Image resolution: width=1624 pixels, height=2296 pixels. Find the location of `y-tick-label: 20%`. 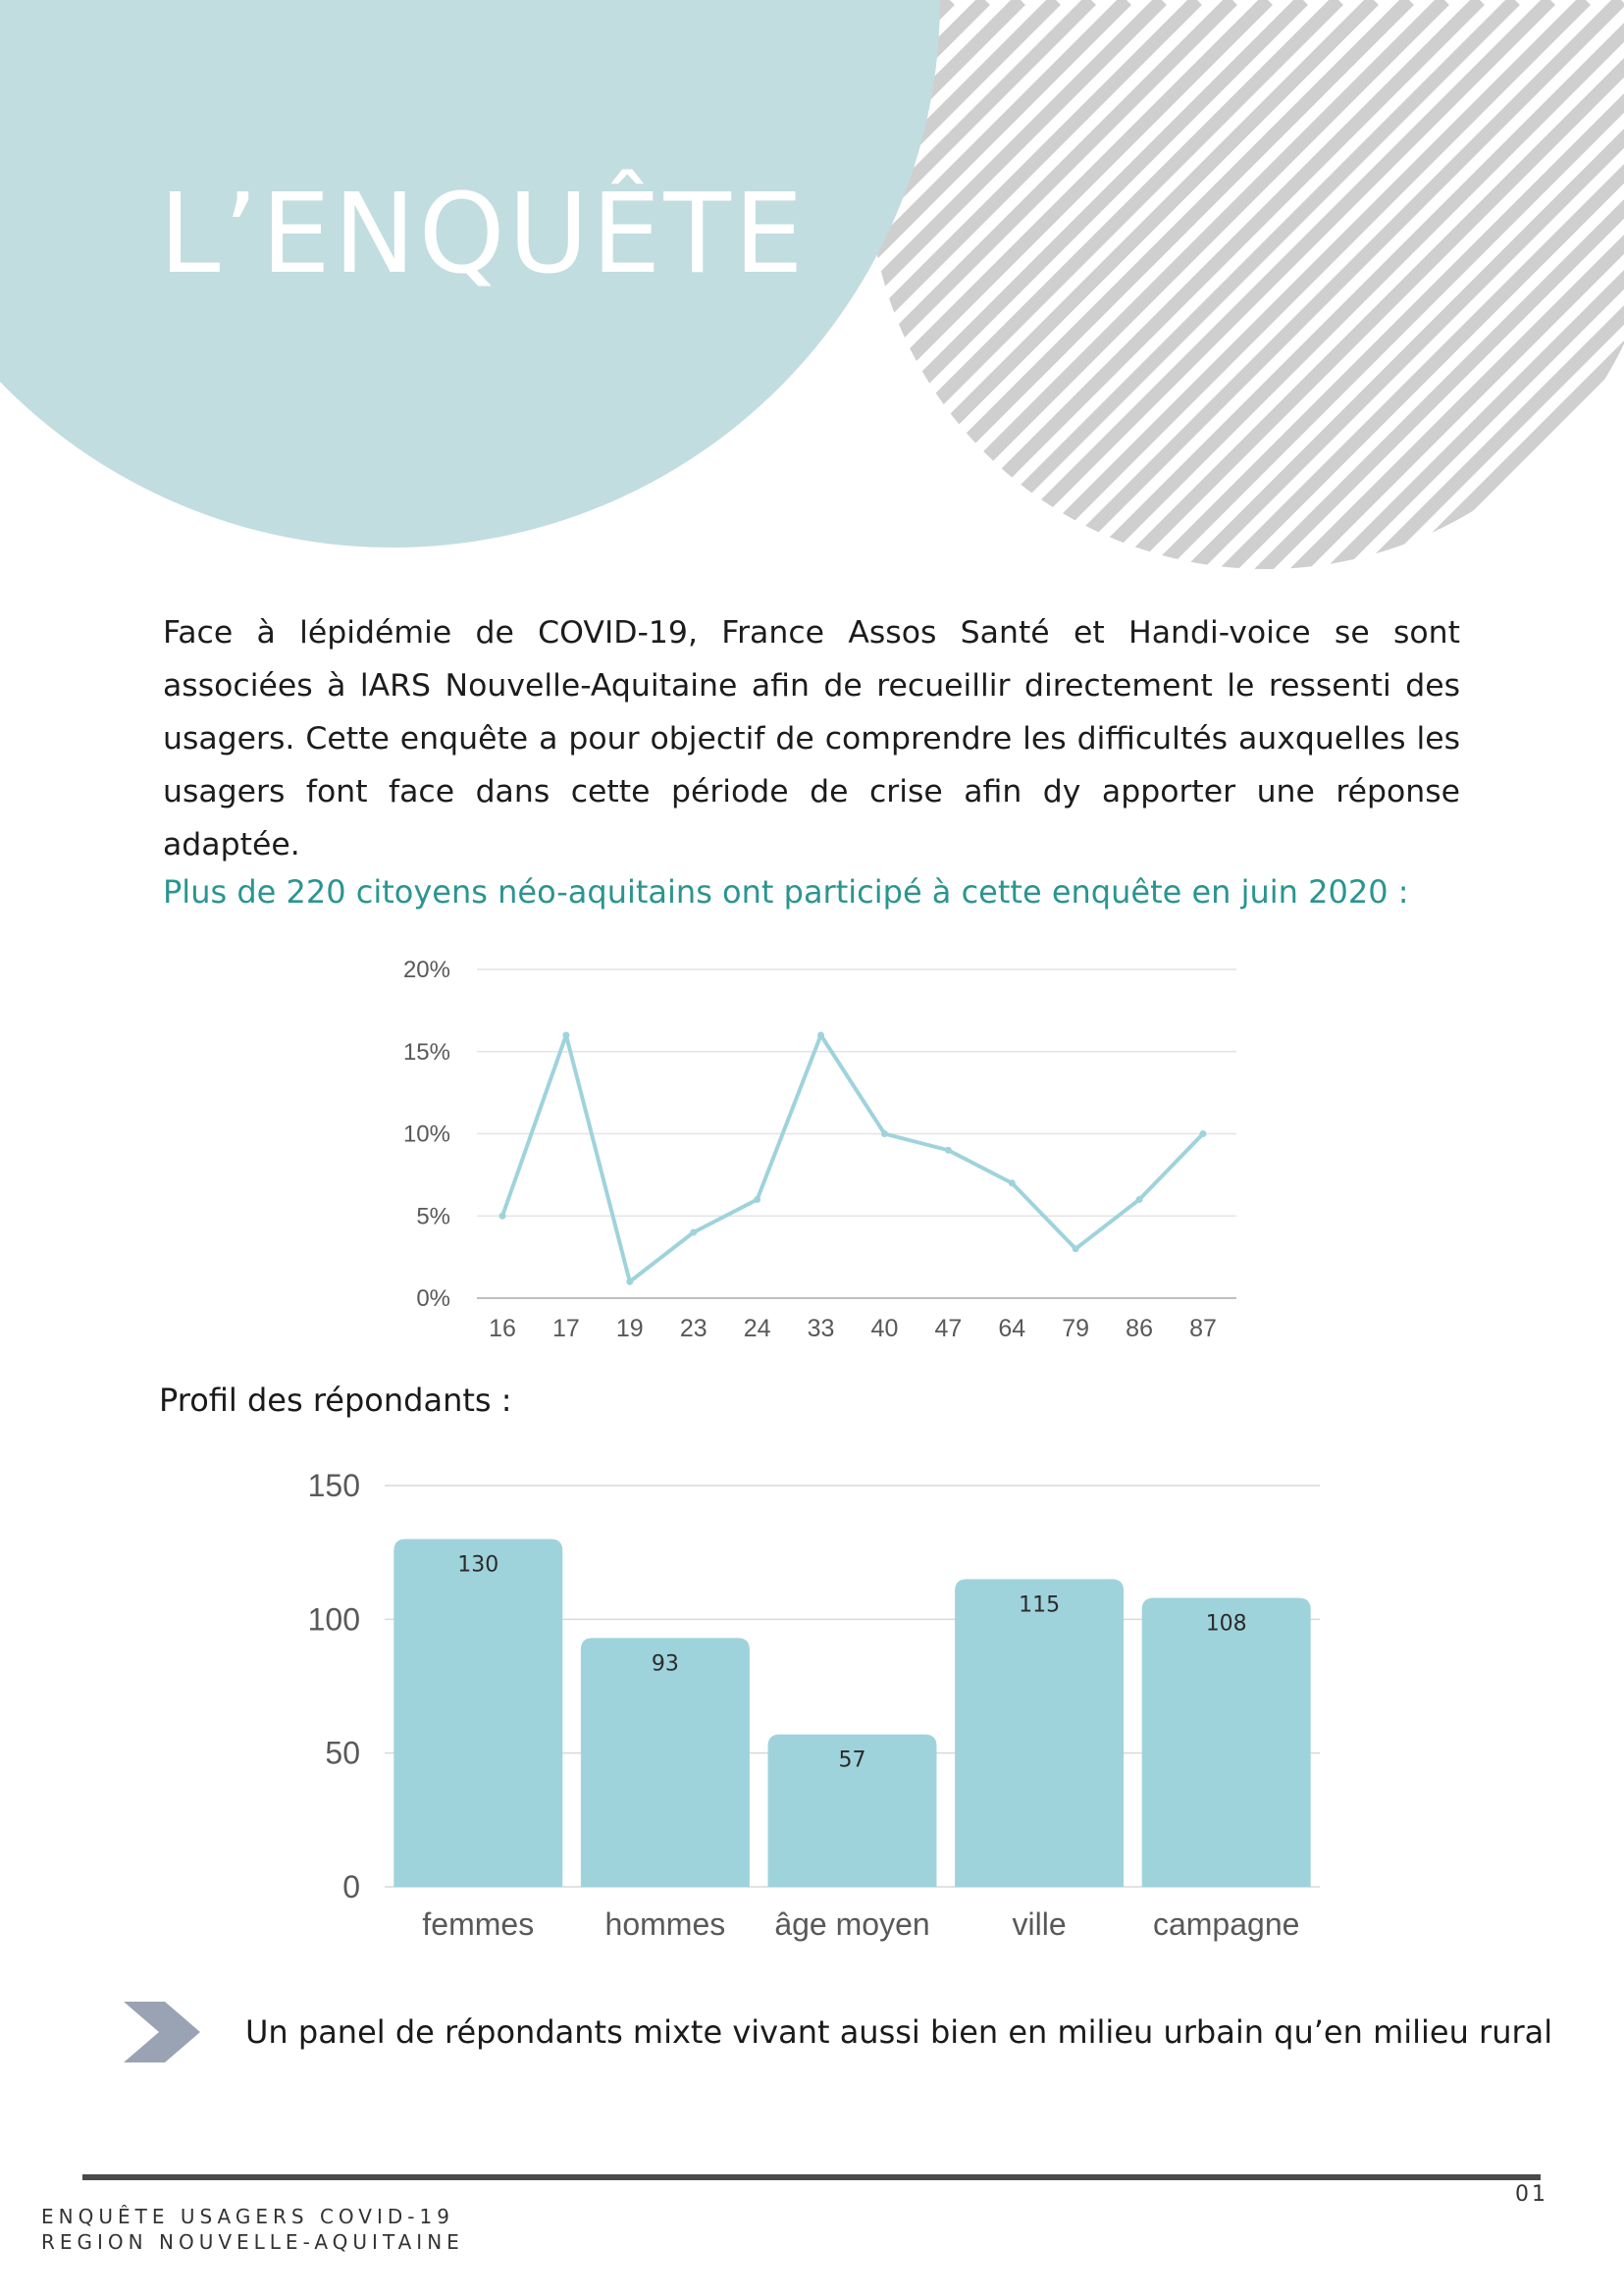

y-tick-label: 20% is located at coordinates (426, 970).